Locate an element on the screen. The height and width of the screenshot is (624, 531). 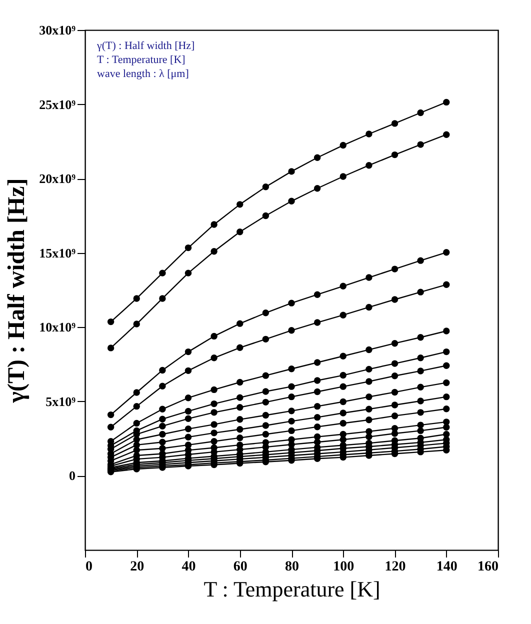
y-axis-title: γ(T) : Half width [Hz] is located at coordinates (17, 291).